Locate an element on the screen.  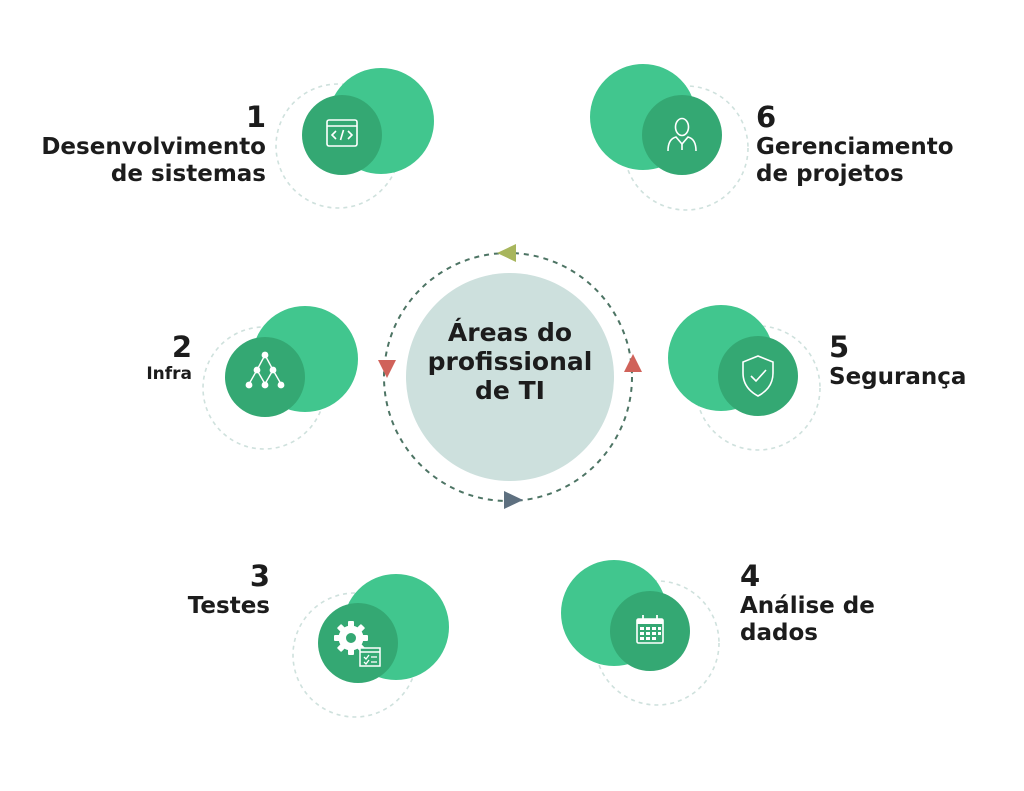
cycle-arrow-top is located at coordinates (506, 253).